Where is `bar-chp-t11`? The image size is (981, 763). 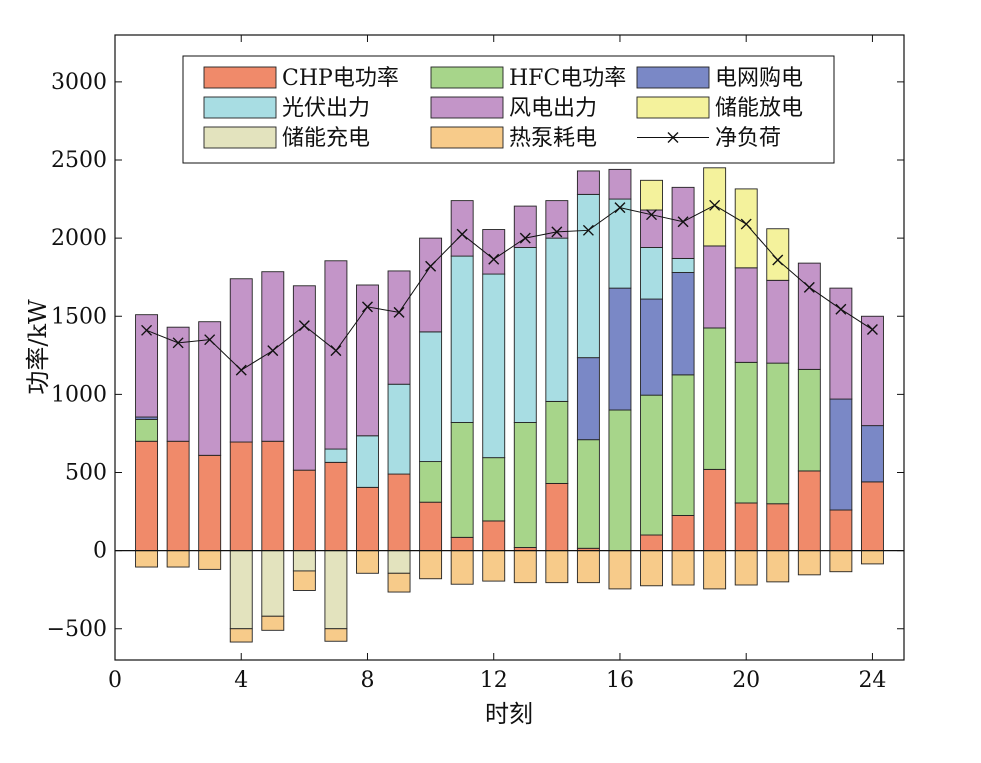
bar-chp-t11 is located at coordinates (462, 544).